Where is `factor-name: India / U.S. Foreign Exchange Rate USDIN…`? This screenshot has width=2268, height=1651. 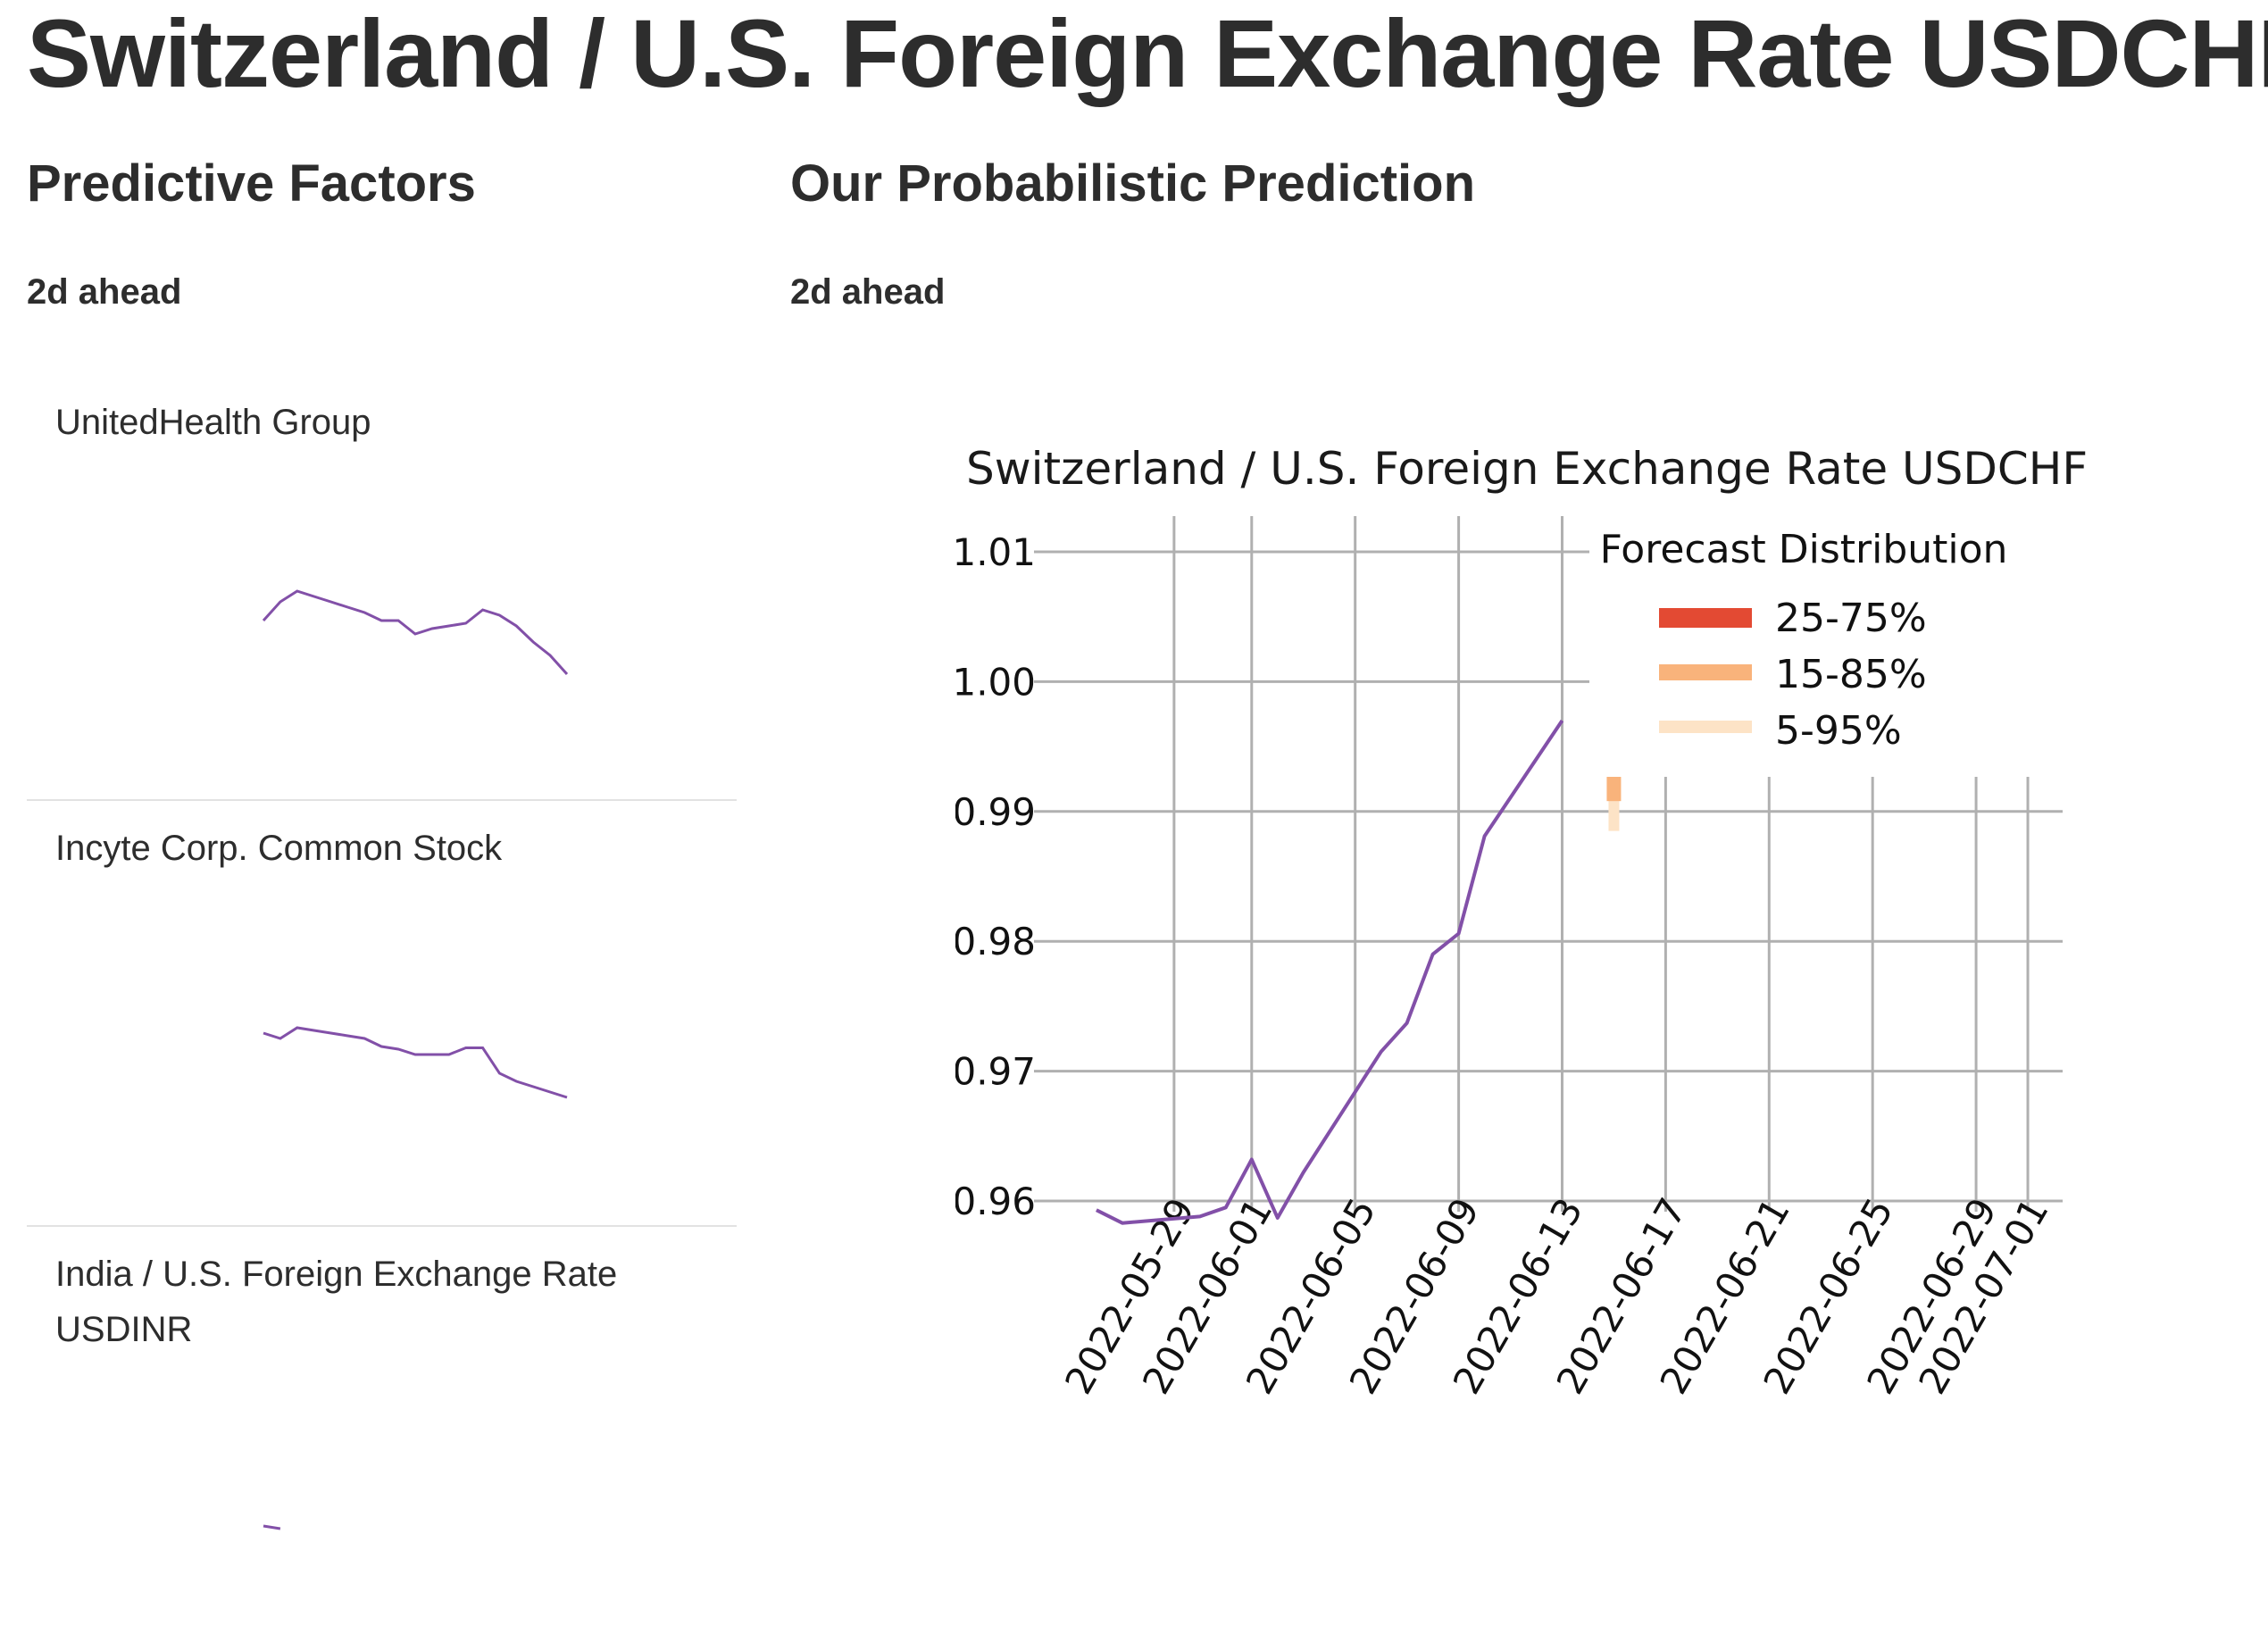
factor-name: India / U.S. Foreign Exchange Rate USDIN… is located at coordinates (336, 1302).